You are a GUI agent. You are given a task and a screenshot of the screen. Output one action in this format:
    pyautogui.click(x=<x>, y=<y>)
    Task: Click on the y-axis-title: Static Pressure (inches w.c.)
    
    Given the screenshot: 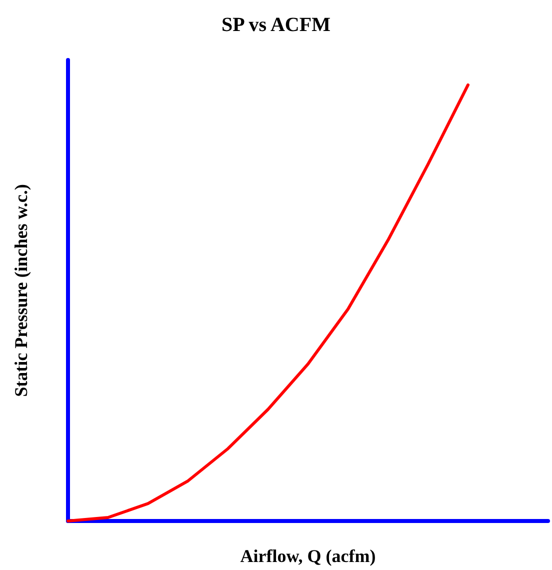 What is the action you would take?
    pyautogui.click(x=21, y=290)
    